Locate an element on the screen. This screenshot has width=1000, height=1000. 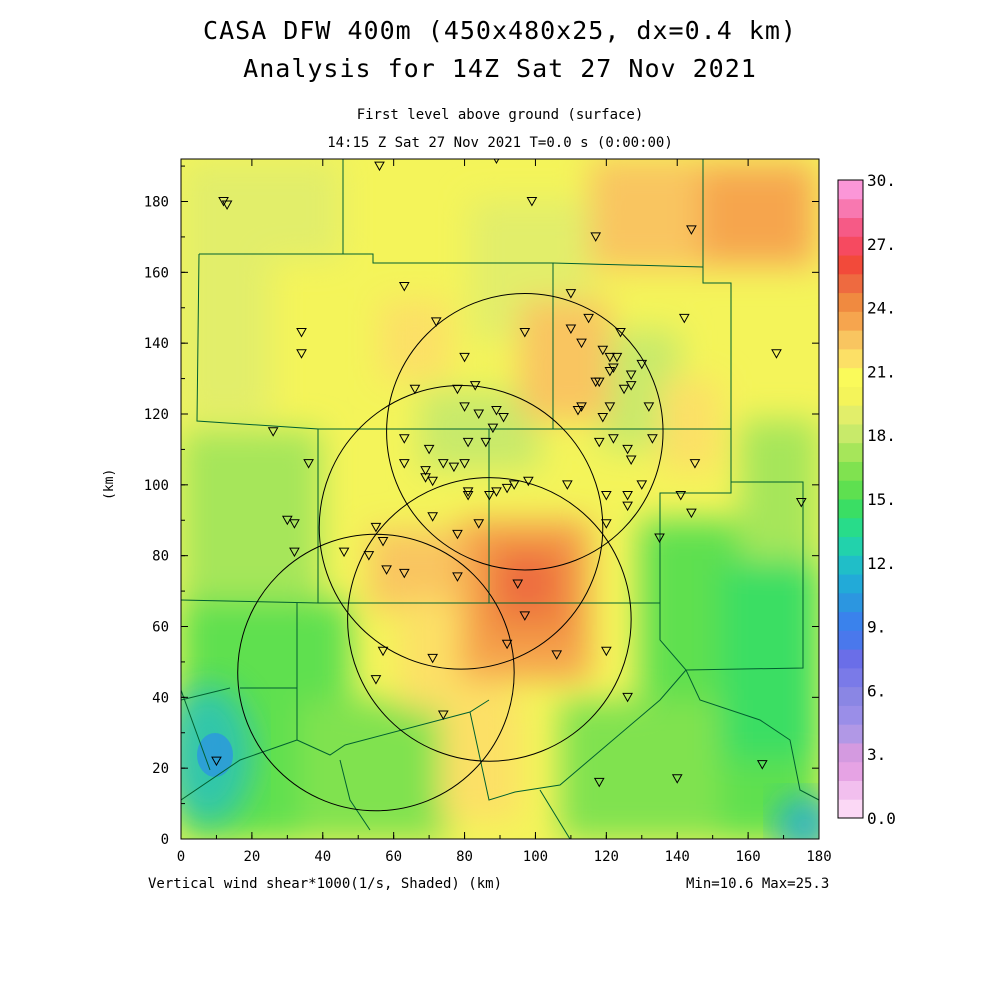
y-tick-label: 60 is located at coordinates (160, 628).